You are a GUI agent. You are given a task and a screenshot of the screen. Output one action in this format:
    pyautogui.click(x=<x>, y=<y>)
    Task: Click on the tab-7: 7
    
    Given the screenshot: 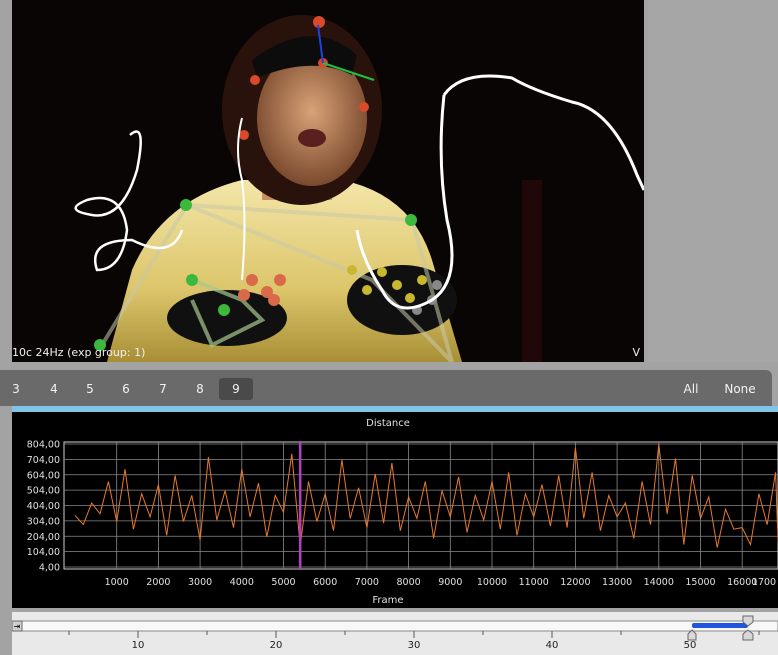 What is the action you would take?
    pyautogui.click(x=163, y=389)
    